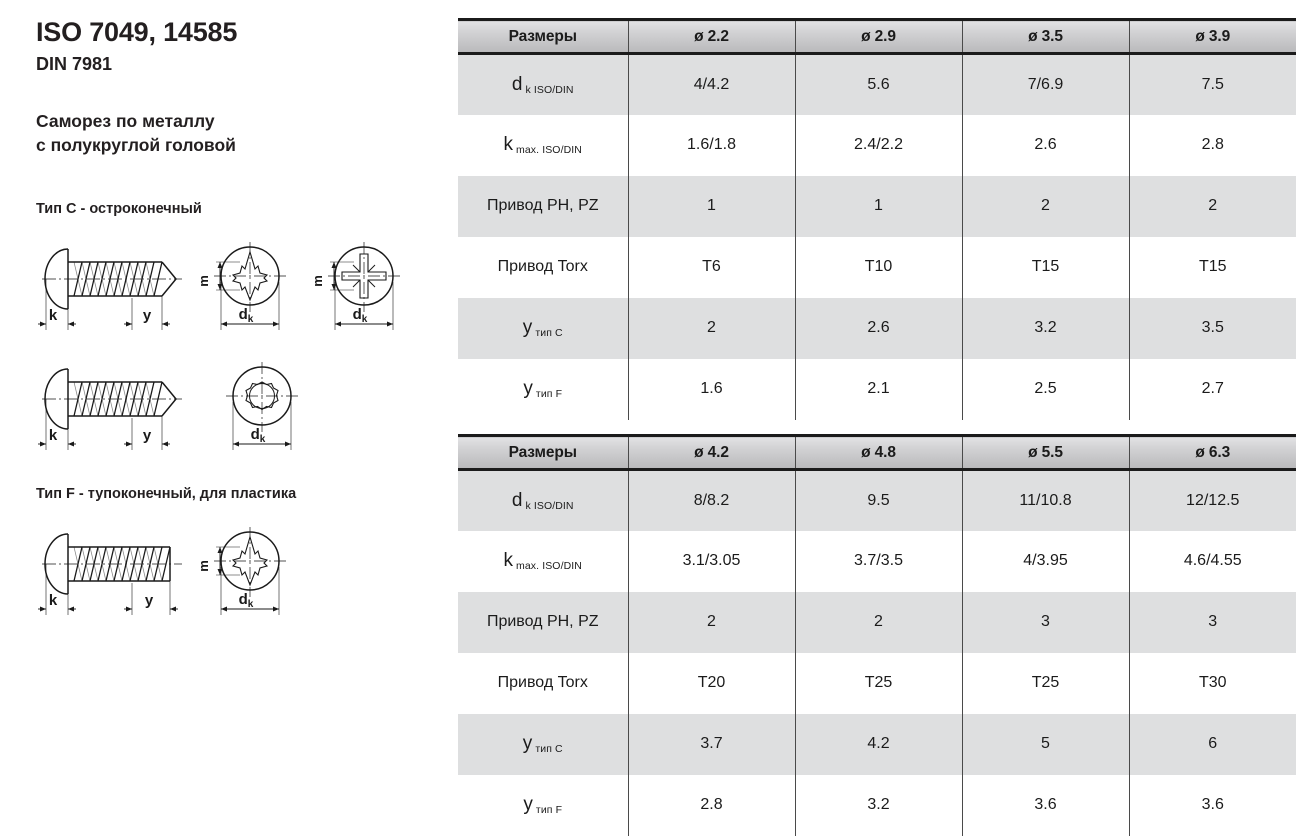 The image size is (1303, 837). I want to click on value-cell: 11/10.8, so click(1045, 500).